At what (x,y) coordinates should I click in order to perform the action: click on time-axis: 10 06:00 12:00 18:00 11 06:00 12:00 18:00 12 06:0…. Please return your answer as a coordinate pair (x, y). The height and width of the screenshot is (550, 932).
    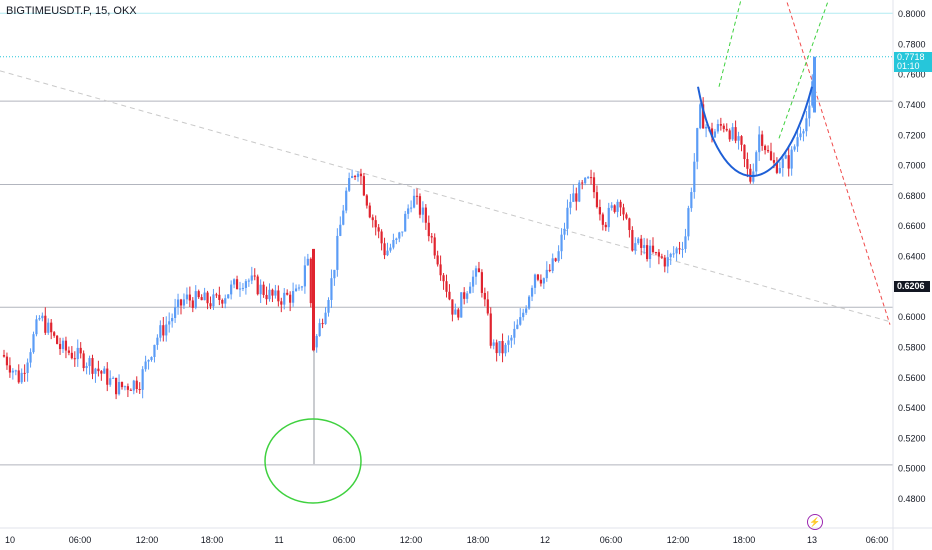
    Looking at the image, I should click on (466, 536).